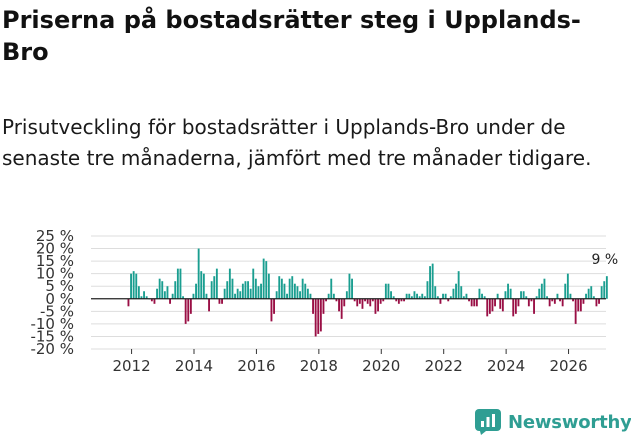 The height and width of the screenshot is (439, 631). I want to click on x-tick-label: 2026, so click(568, 366).